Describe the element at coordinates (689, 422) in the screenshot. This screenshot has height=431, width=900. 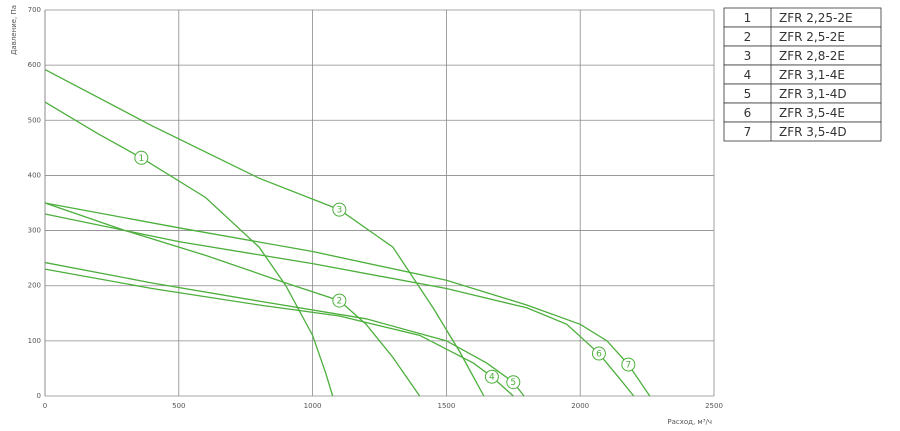
I see `x-axis-label: Расход, м³/ч` at that location.